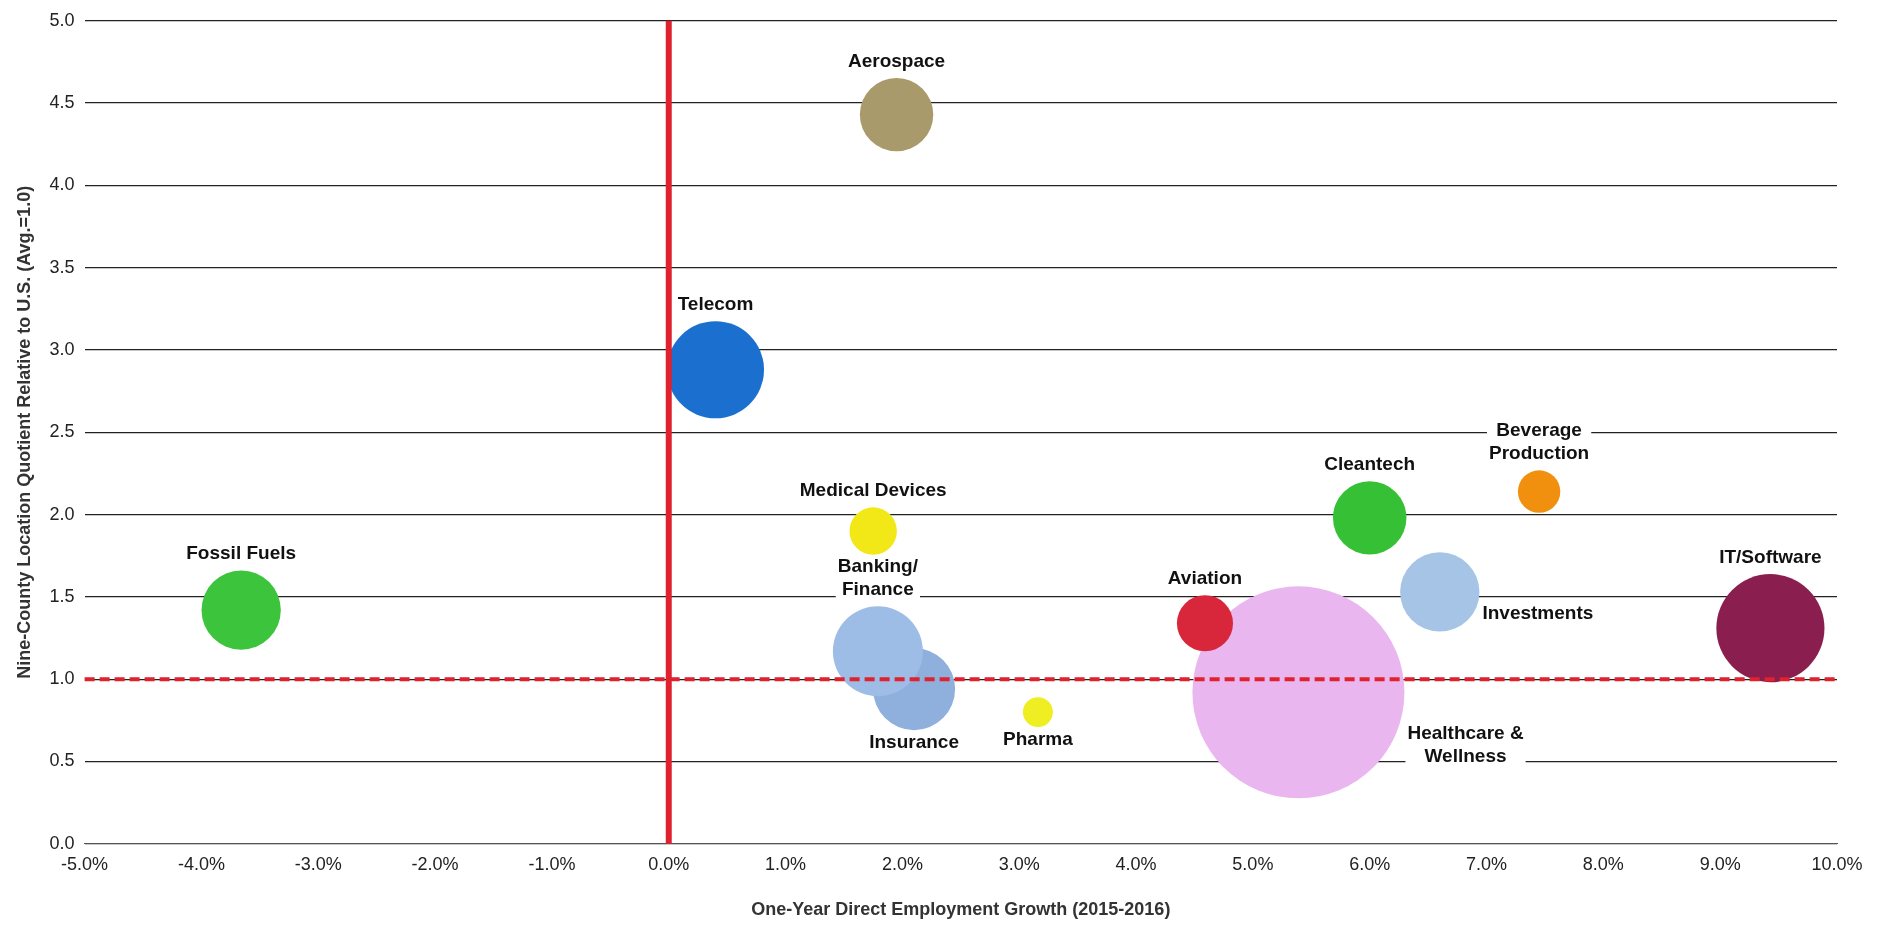  Describe the element at coordinates (62, 678) in the screenshot. I see `y-tick-label: 1.0` at that location.